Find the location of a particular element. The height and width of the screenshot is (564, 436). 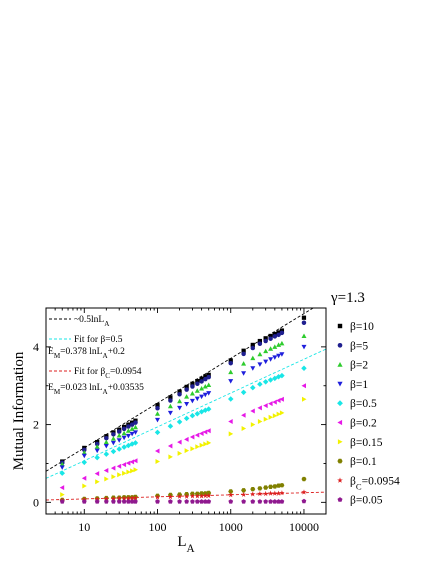

x-axis-title: LA is located at coordinates (186, 544).